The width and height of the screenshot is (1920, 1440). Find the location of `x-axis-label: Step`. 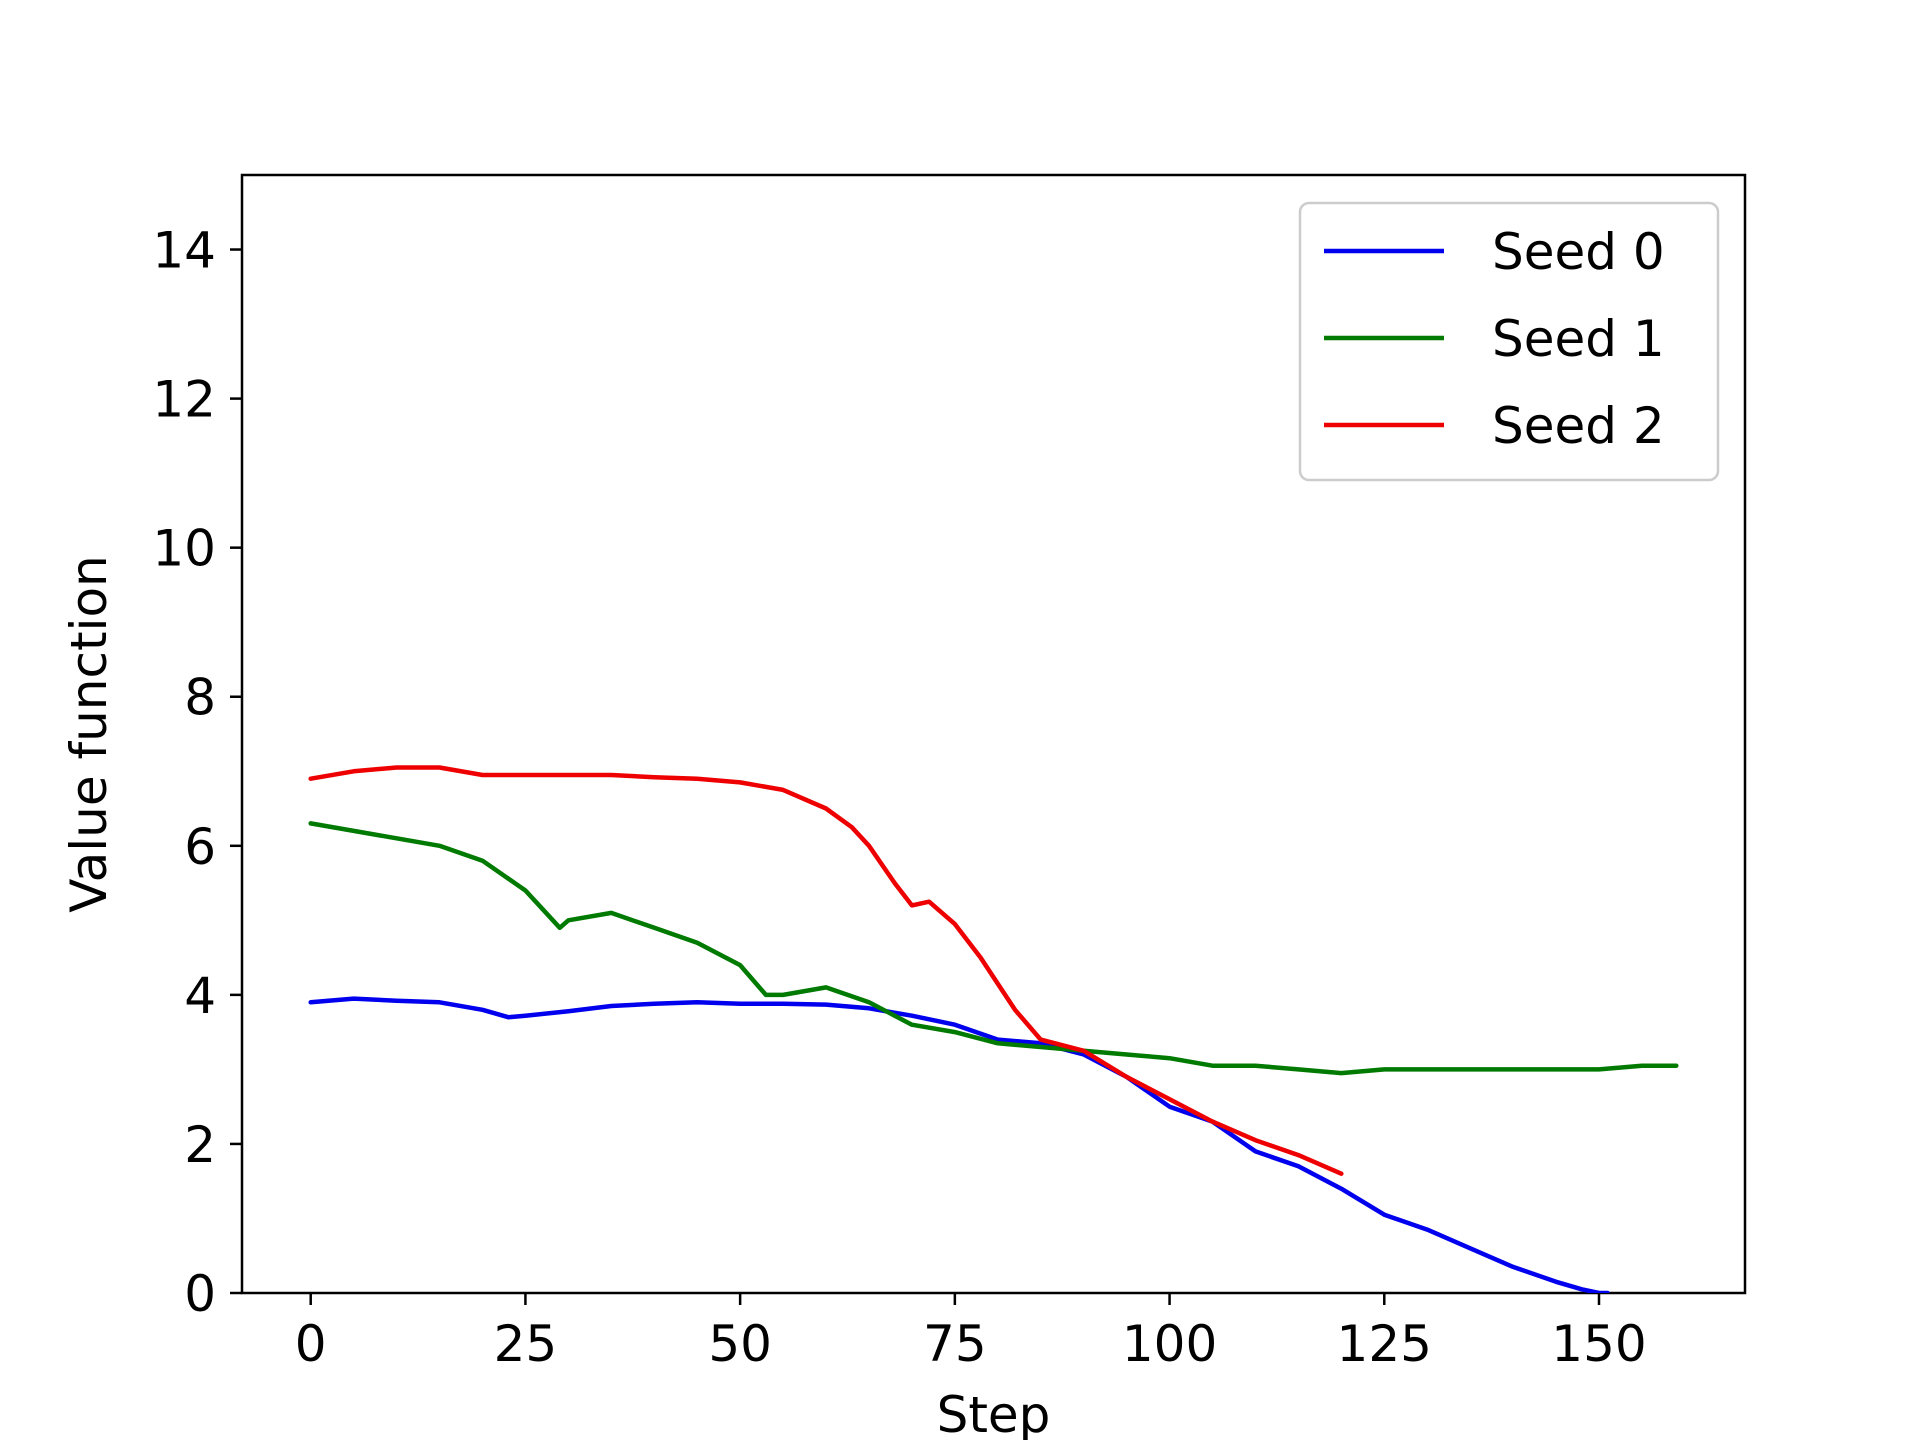

x-axis-label: Step is located at coordinates (994, 1413).